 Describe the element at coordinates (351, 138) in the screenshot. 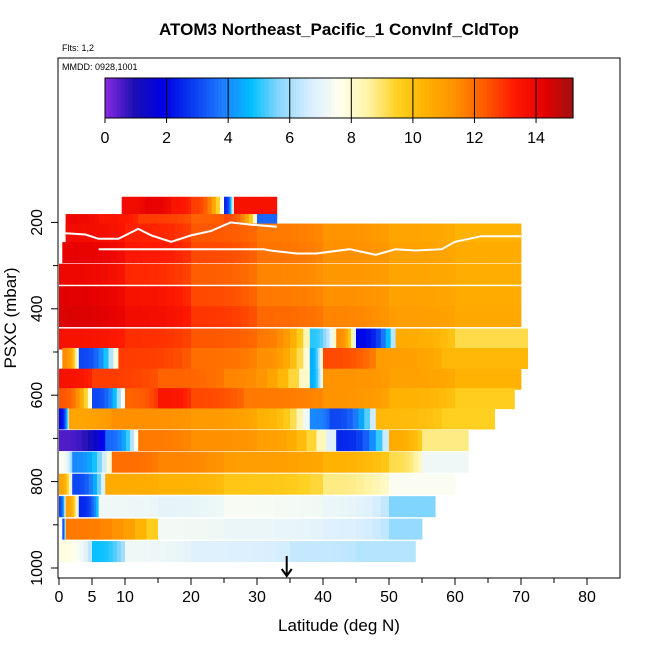

I see `colorbar-tick-label: 8` at that location.